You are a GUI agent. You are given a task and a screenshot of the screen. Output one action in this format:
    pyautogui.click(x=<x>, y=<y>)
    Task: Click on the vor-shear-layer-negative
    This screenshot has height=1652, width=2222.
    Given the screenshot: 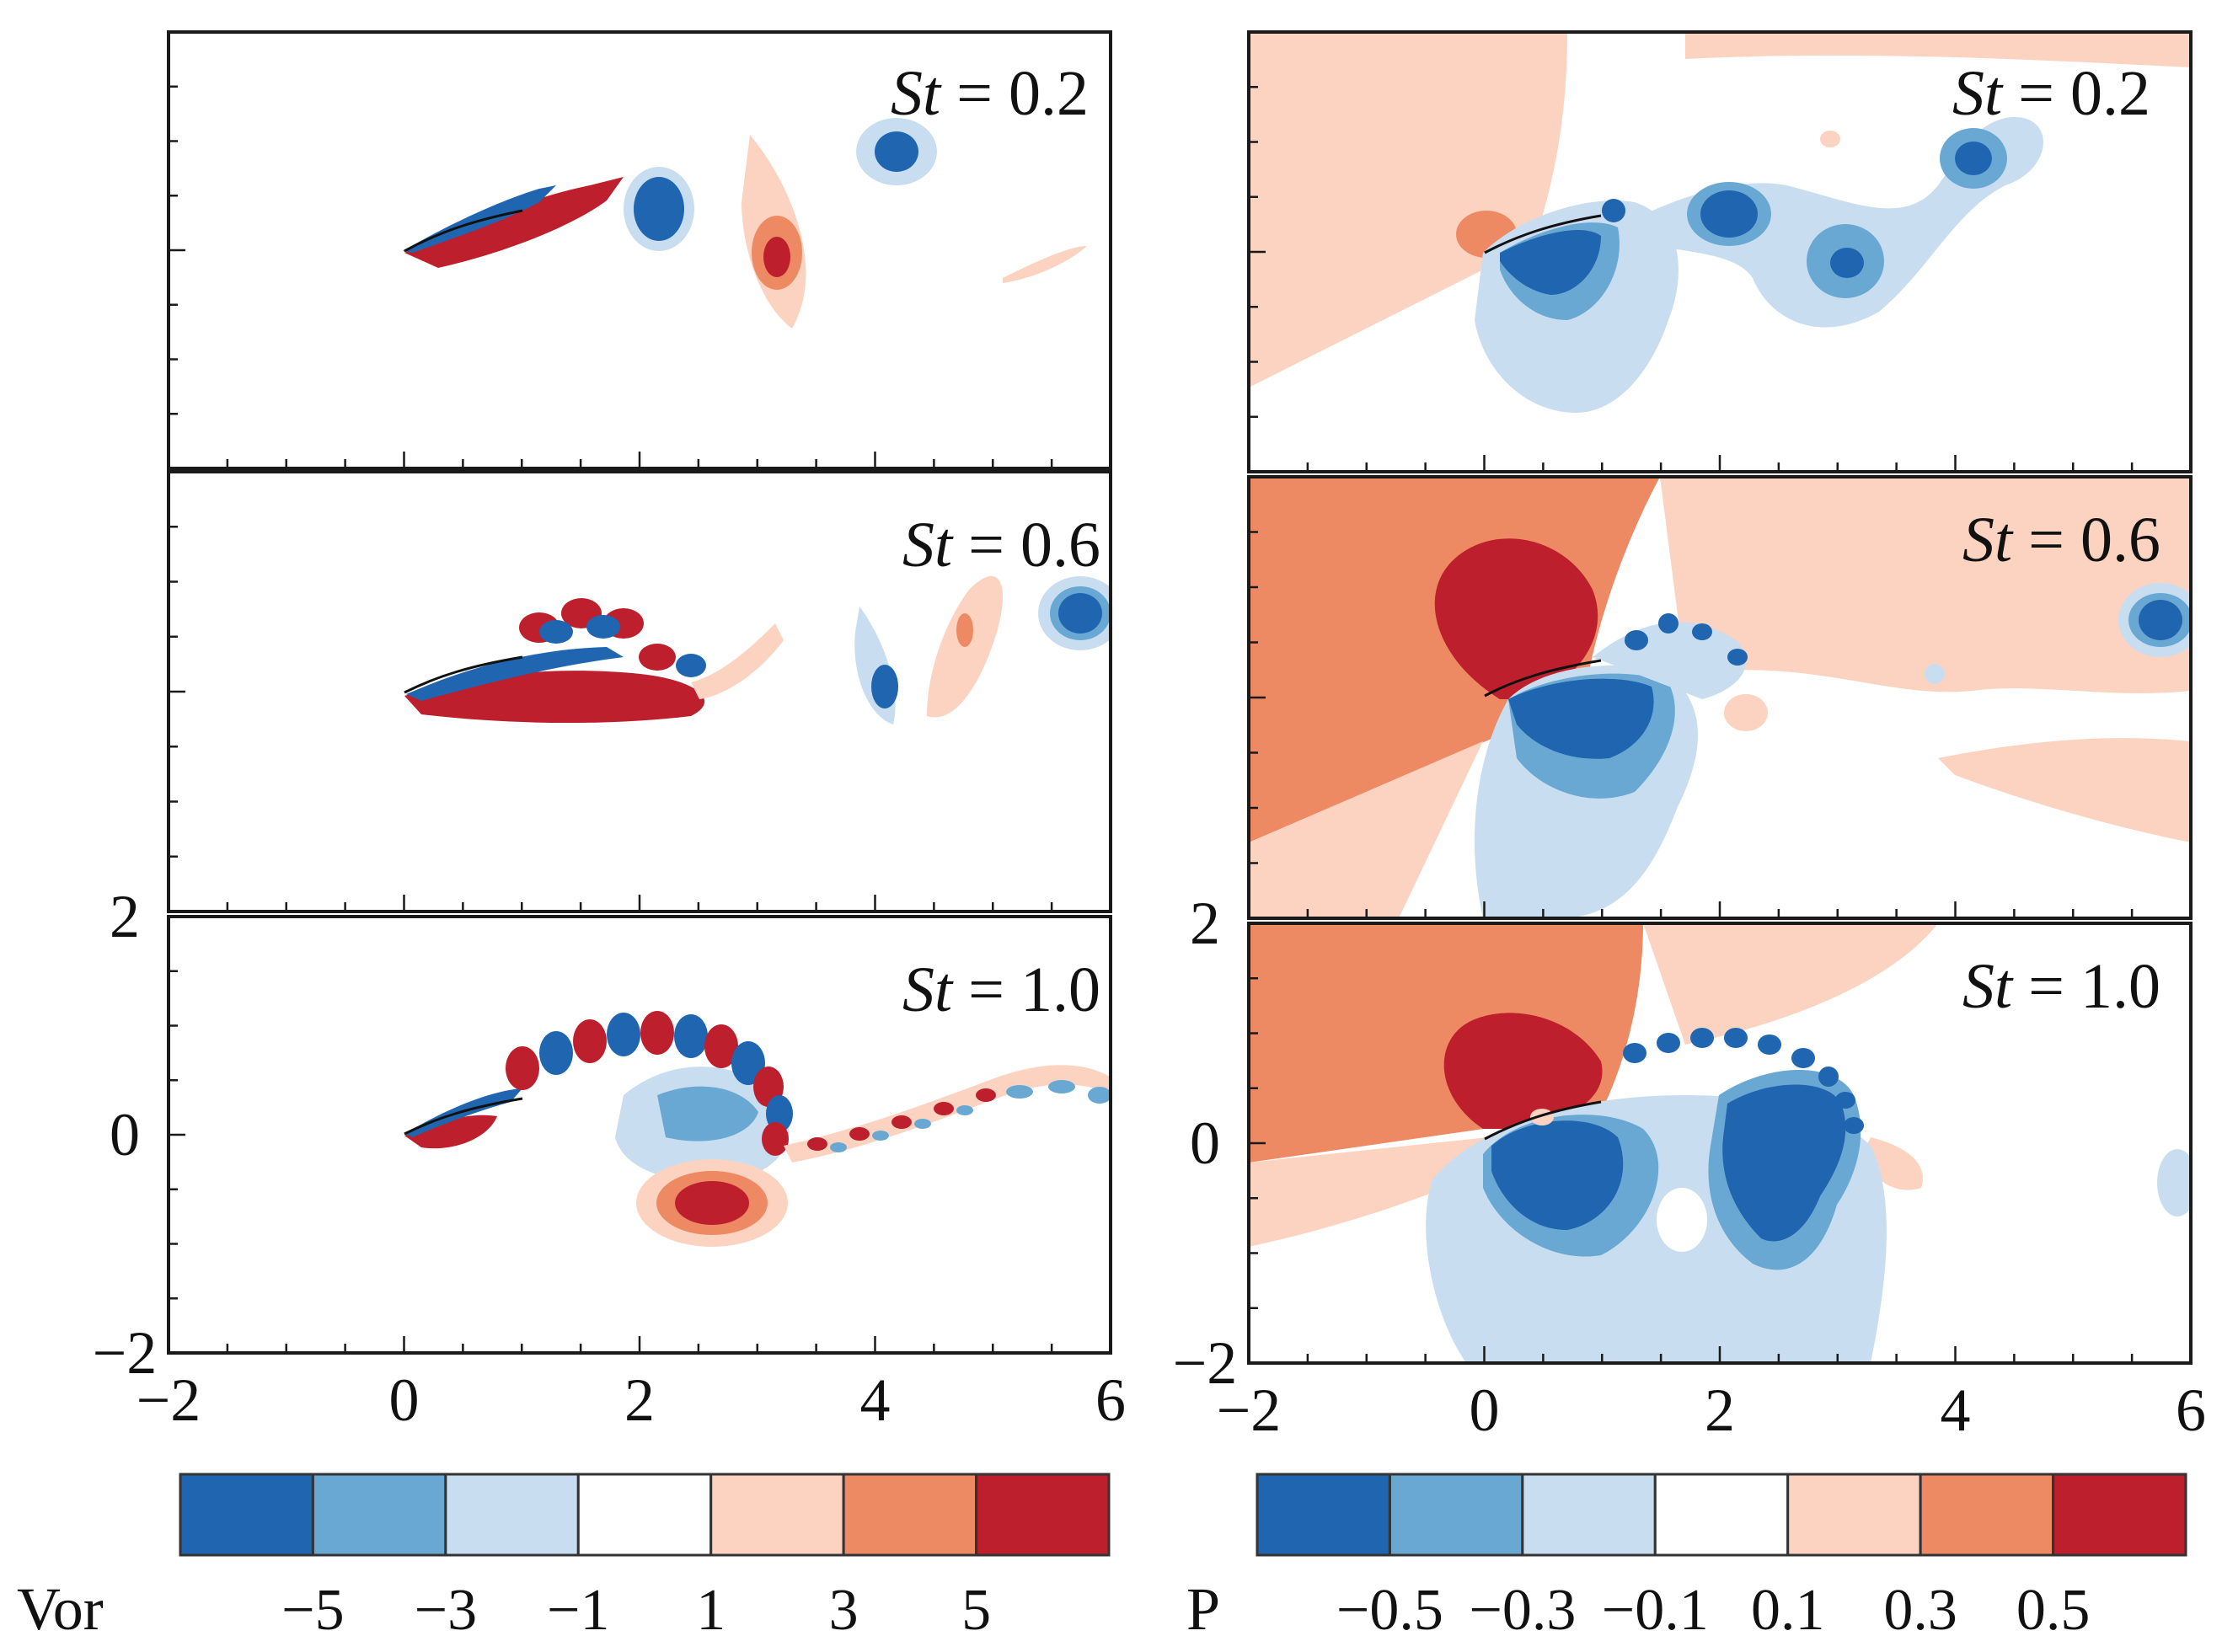 What is the action you would take?
    pyautogui.click(x=479, y=219)
    